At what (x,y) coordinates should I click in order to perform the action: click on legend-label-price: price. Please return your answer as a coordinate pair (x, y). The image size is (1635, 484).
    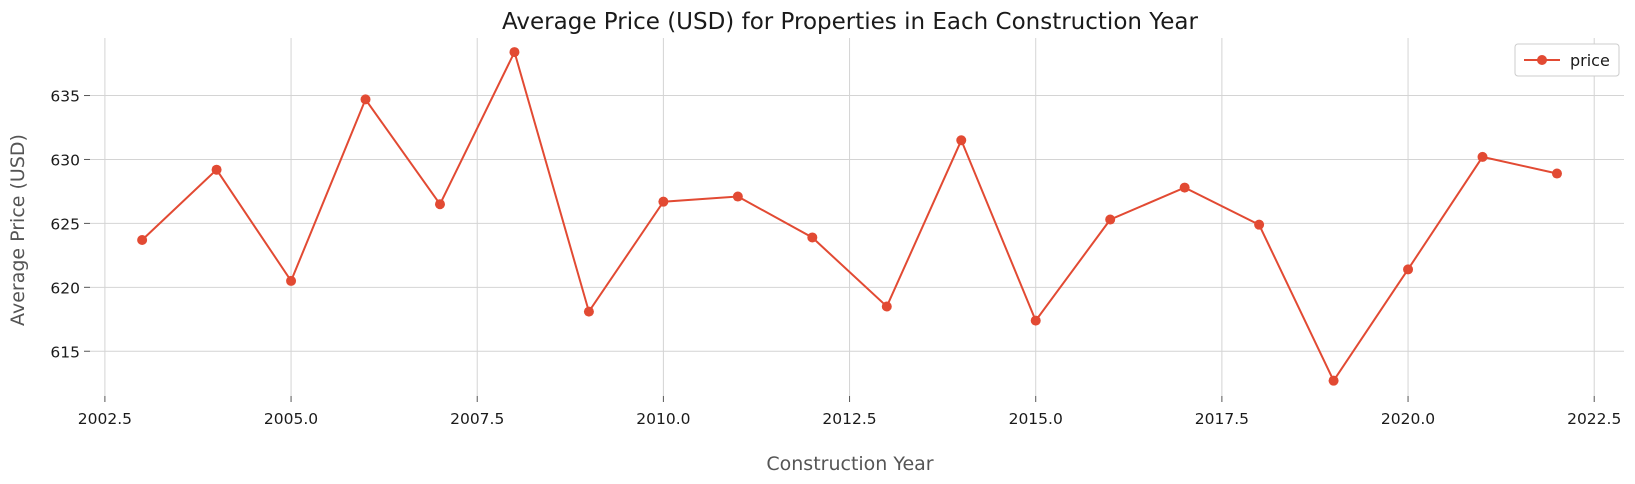
    Looking at the image, I should click on (1590, 60).